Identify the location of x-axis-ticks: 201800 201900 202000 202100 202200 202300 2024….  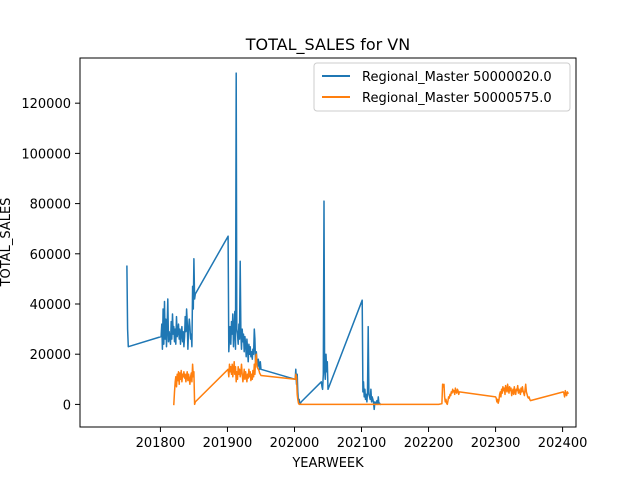
(362, 439).